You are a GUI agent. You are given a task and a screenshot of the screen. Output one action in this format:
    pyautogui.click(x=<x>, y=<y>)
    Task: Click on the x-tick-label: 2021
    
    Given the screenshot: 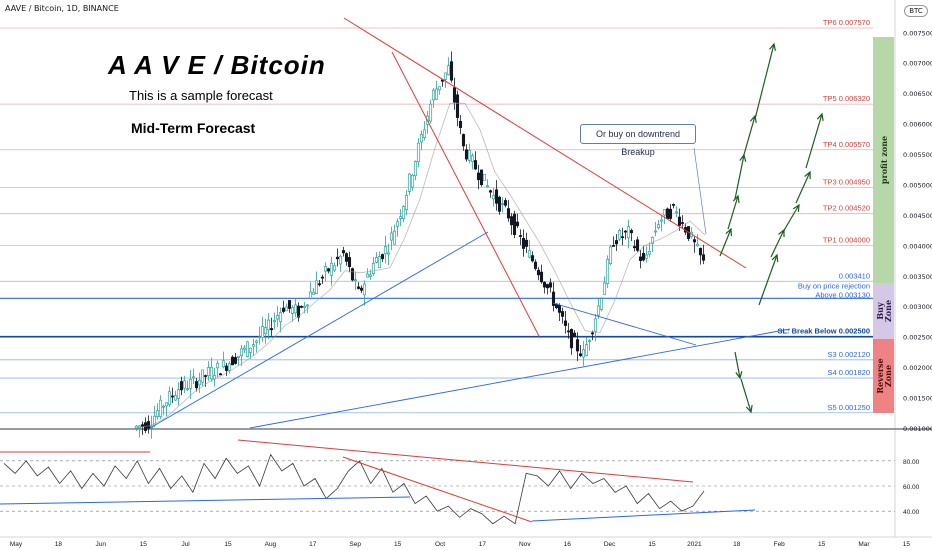 What is the action you would take?
    pyautogui.click(x=694, y=544)
    